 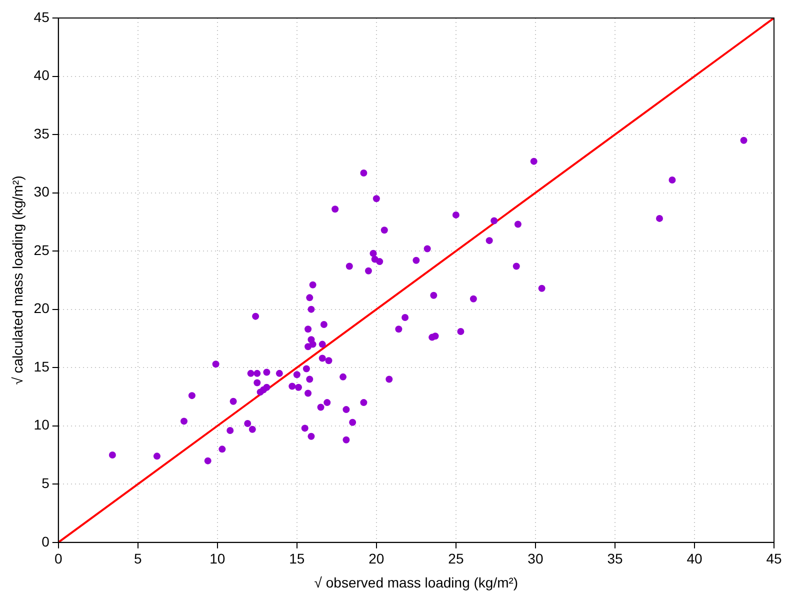 I want to click on y-tick-label: 15, so click(x=42, y=366).